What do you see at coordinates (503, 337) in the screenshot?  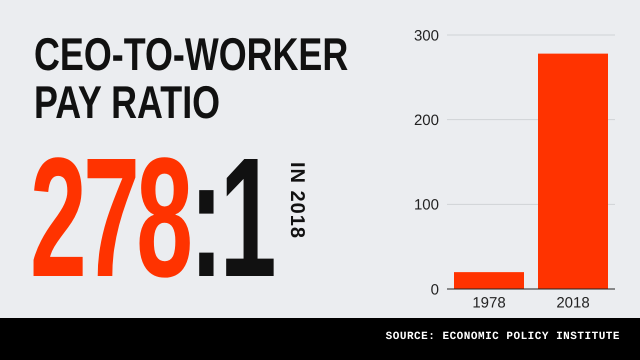 I see `source-note: SOURCE: ECONOMIC POLICY INSTITUTE` at bounding box center [503, 337].